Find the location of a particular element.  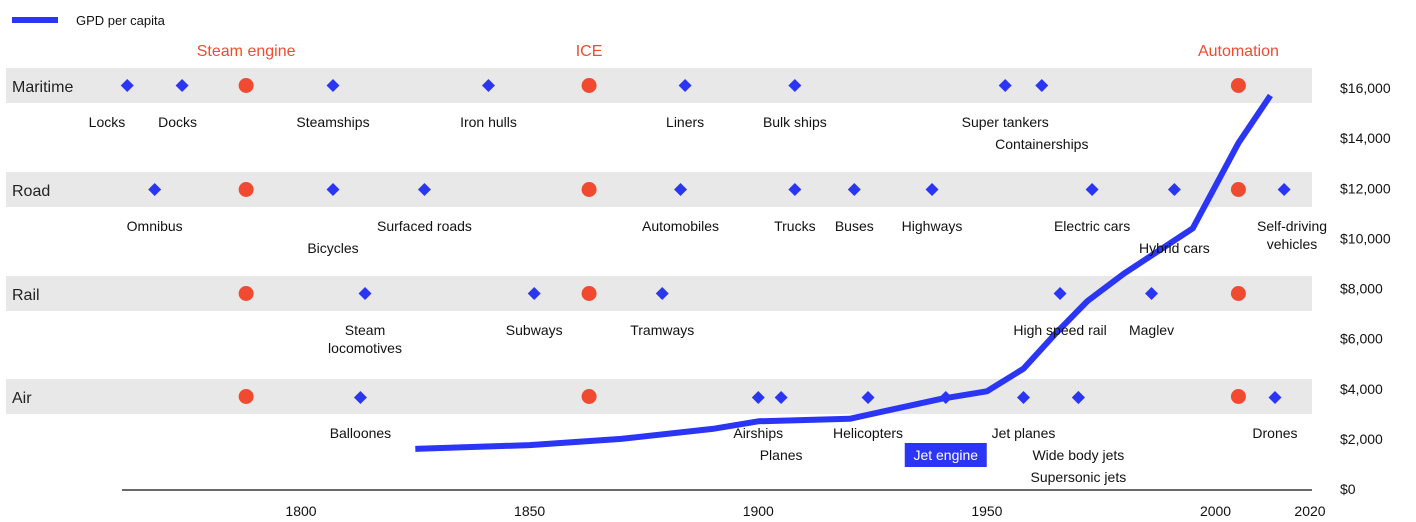

lane-name-road: Road is located at coordinates (31, 191).